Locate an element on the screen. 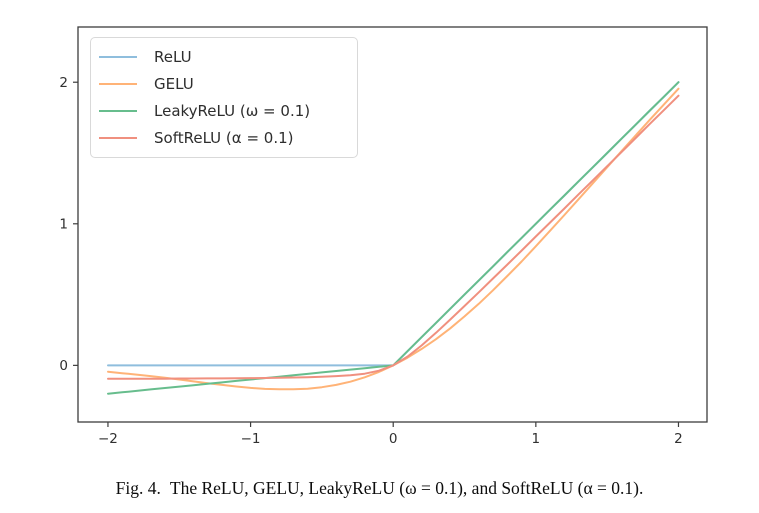 Image resolution: width=759 pixels, height=513 pixels. x-tick-label: 2 is located at coordinates (678, 439).